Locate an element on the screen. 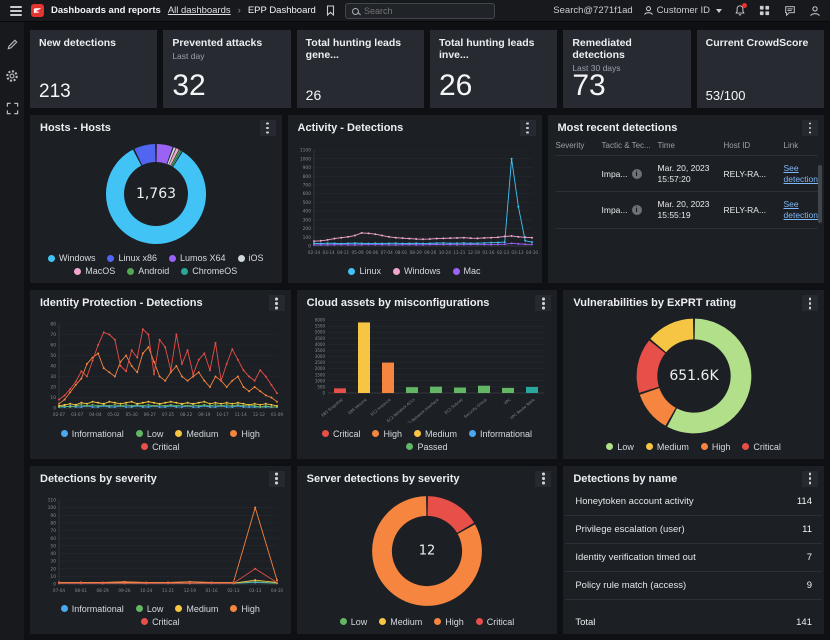 The width and height of the screenshot is (830, 640). legend-item: ChromeOS is located at coordinates (209, 271).